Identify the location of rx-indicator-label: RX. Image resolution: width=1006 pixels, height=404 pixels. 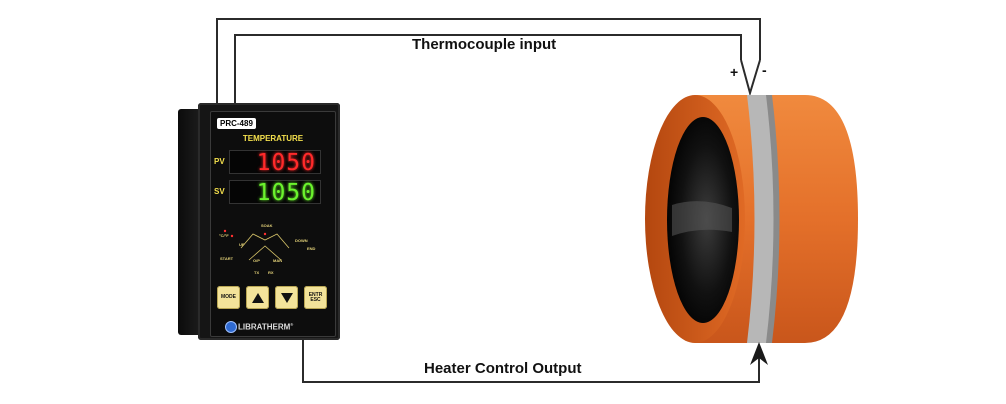
(271, 272).